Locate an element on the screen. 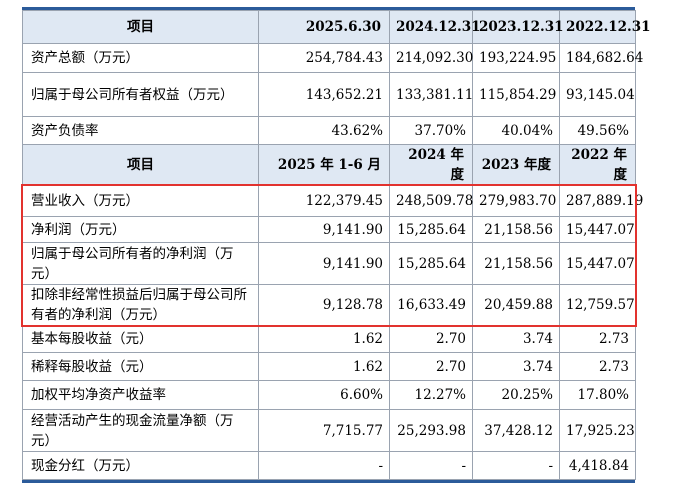 The width and height of the screenshot is (684, 489). value-cell: 287,889.19 is located at coordinates (601, 201).